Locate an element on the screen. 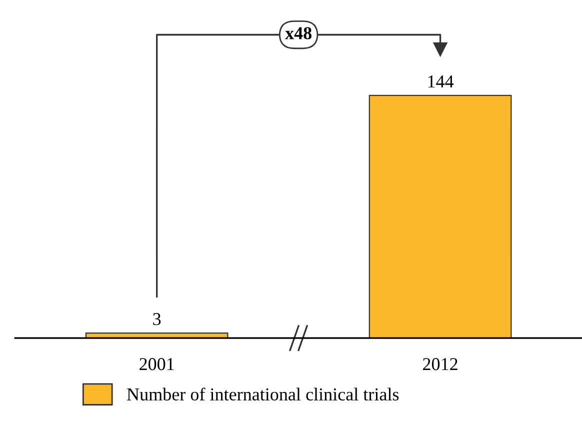 Image resolution: width=582 pixels, height=421 pixels. legend-label: Number of international clinical trials is located at coordinates (263, 394).